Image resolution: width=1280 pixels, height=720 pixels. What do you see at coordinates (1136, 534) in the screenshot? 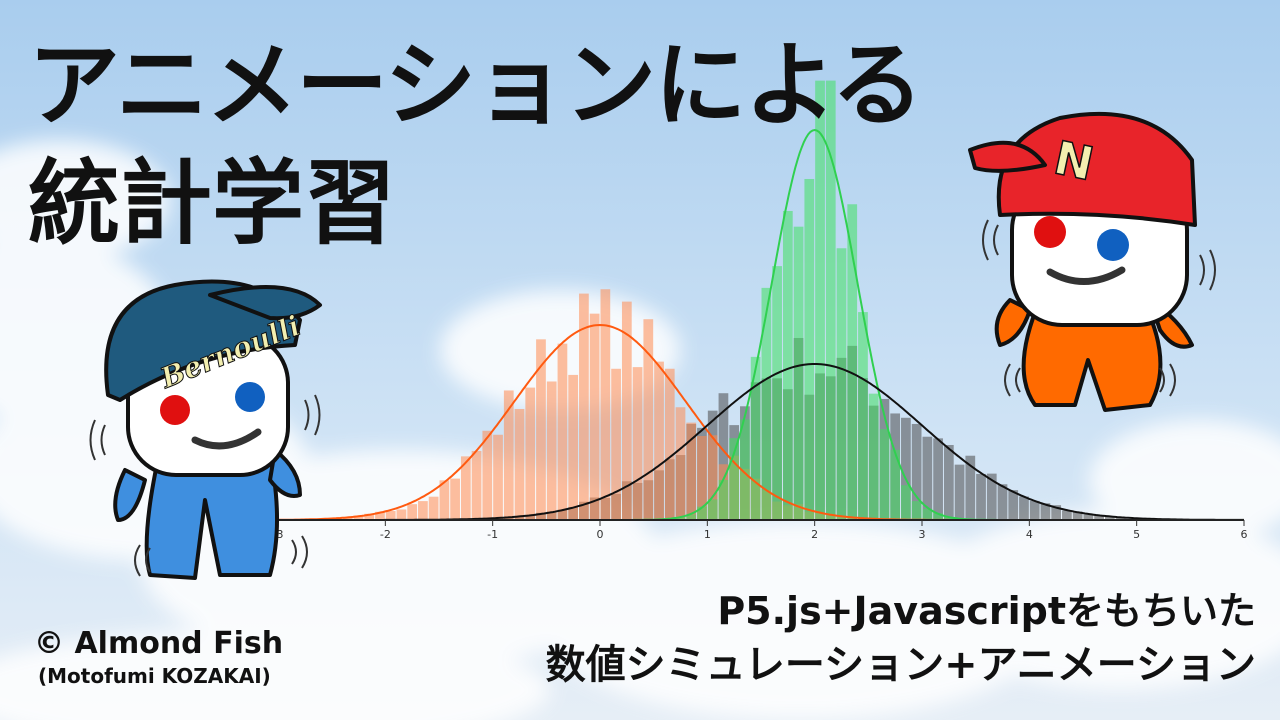
I see `x-tick-label: 5` at bounding box center [1136, 534].